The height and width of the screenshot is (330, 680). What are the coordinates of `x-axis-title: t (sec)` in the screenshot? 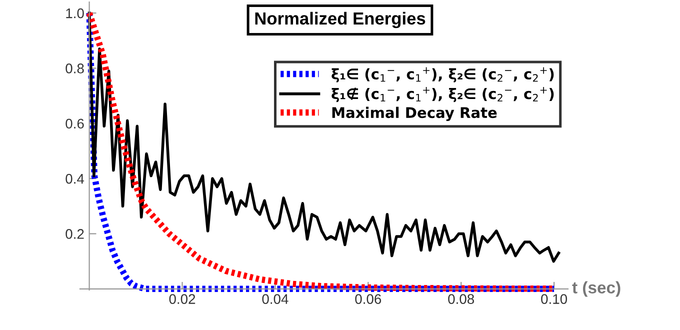 It's located at (596, 289).